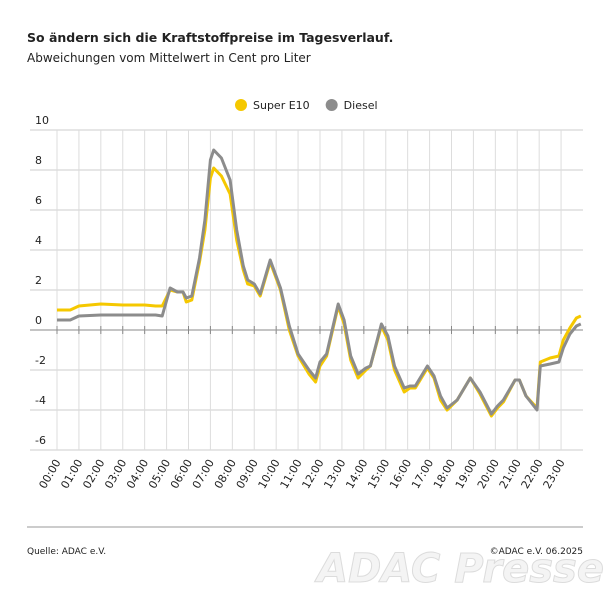 This screenshot has width=613, height=600. What do you see at coordinates (40, 360) in the screenshot?
I see `y-tick-label: -2` at bounding box center [40, 360].